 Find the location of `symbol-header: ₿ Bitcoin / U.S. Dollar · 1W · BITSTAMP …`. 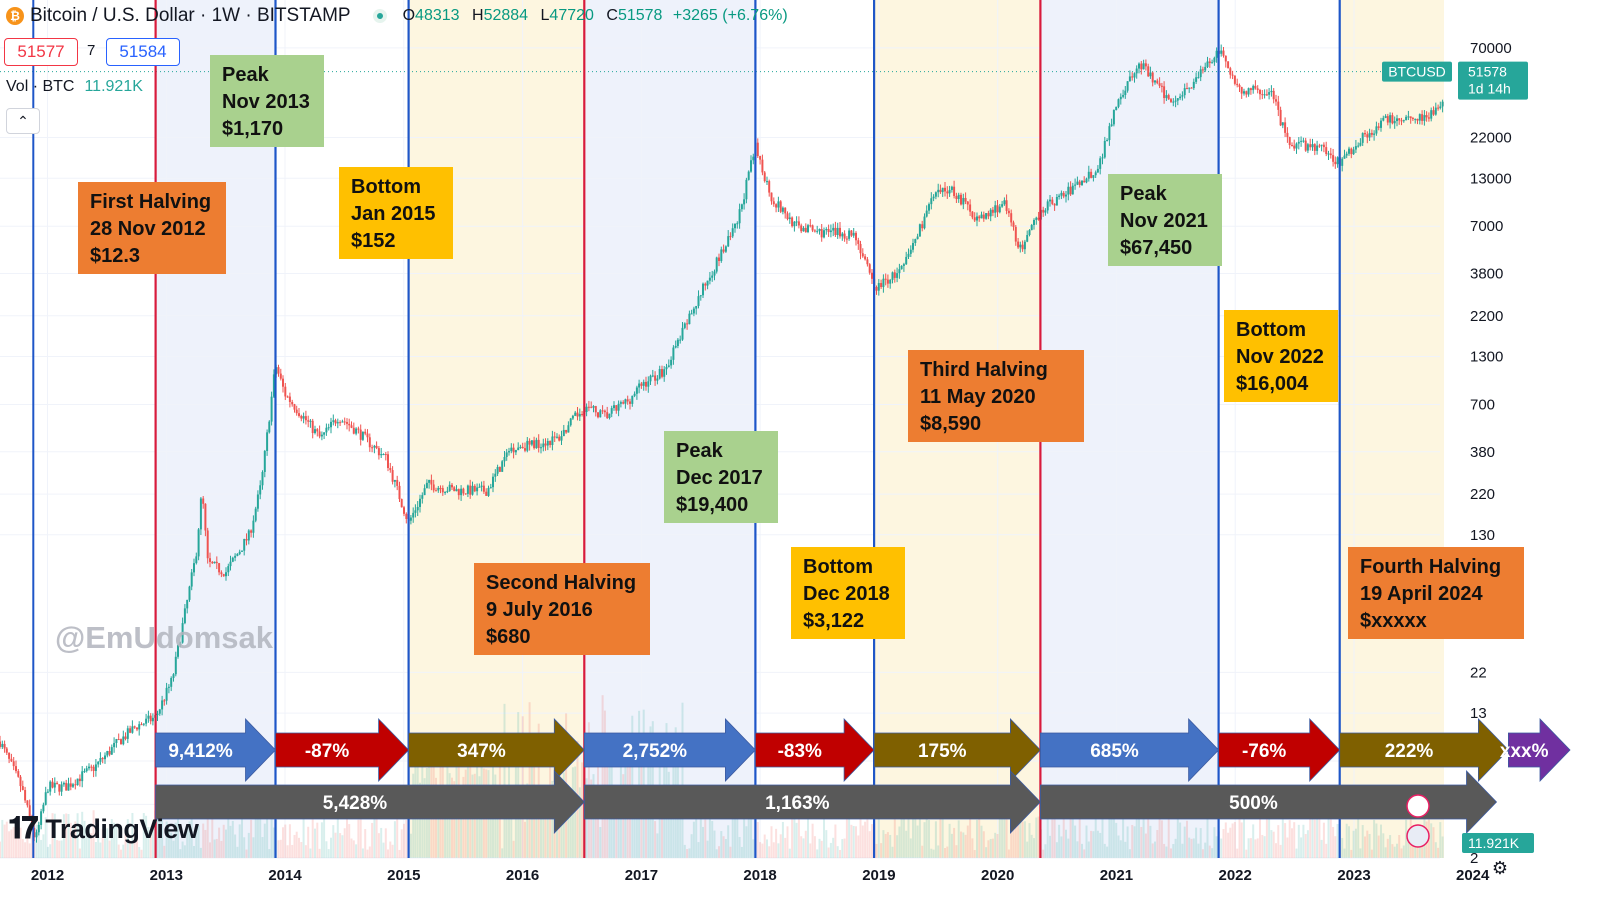

symbol-header: ₿ Bitcoin / U.S. Dollar · 1W · BITSTAMP … is located at coordinates (397, 16).